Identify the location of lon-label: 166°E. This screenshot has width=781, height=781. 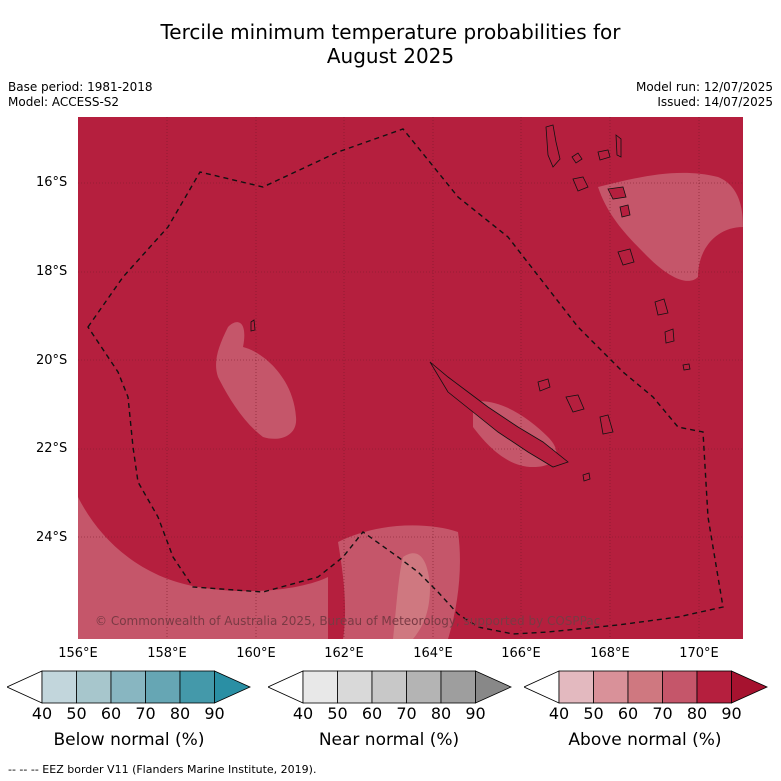
(521, 653).